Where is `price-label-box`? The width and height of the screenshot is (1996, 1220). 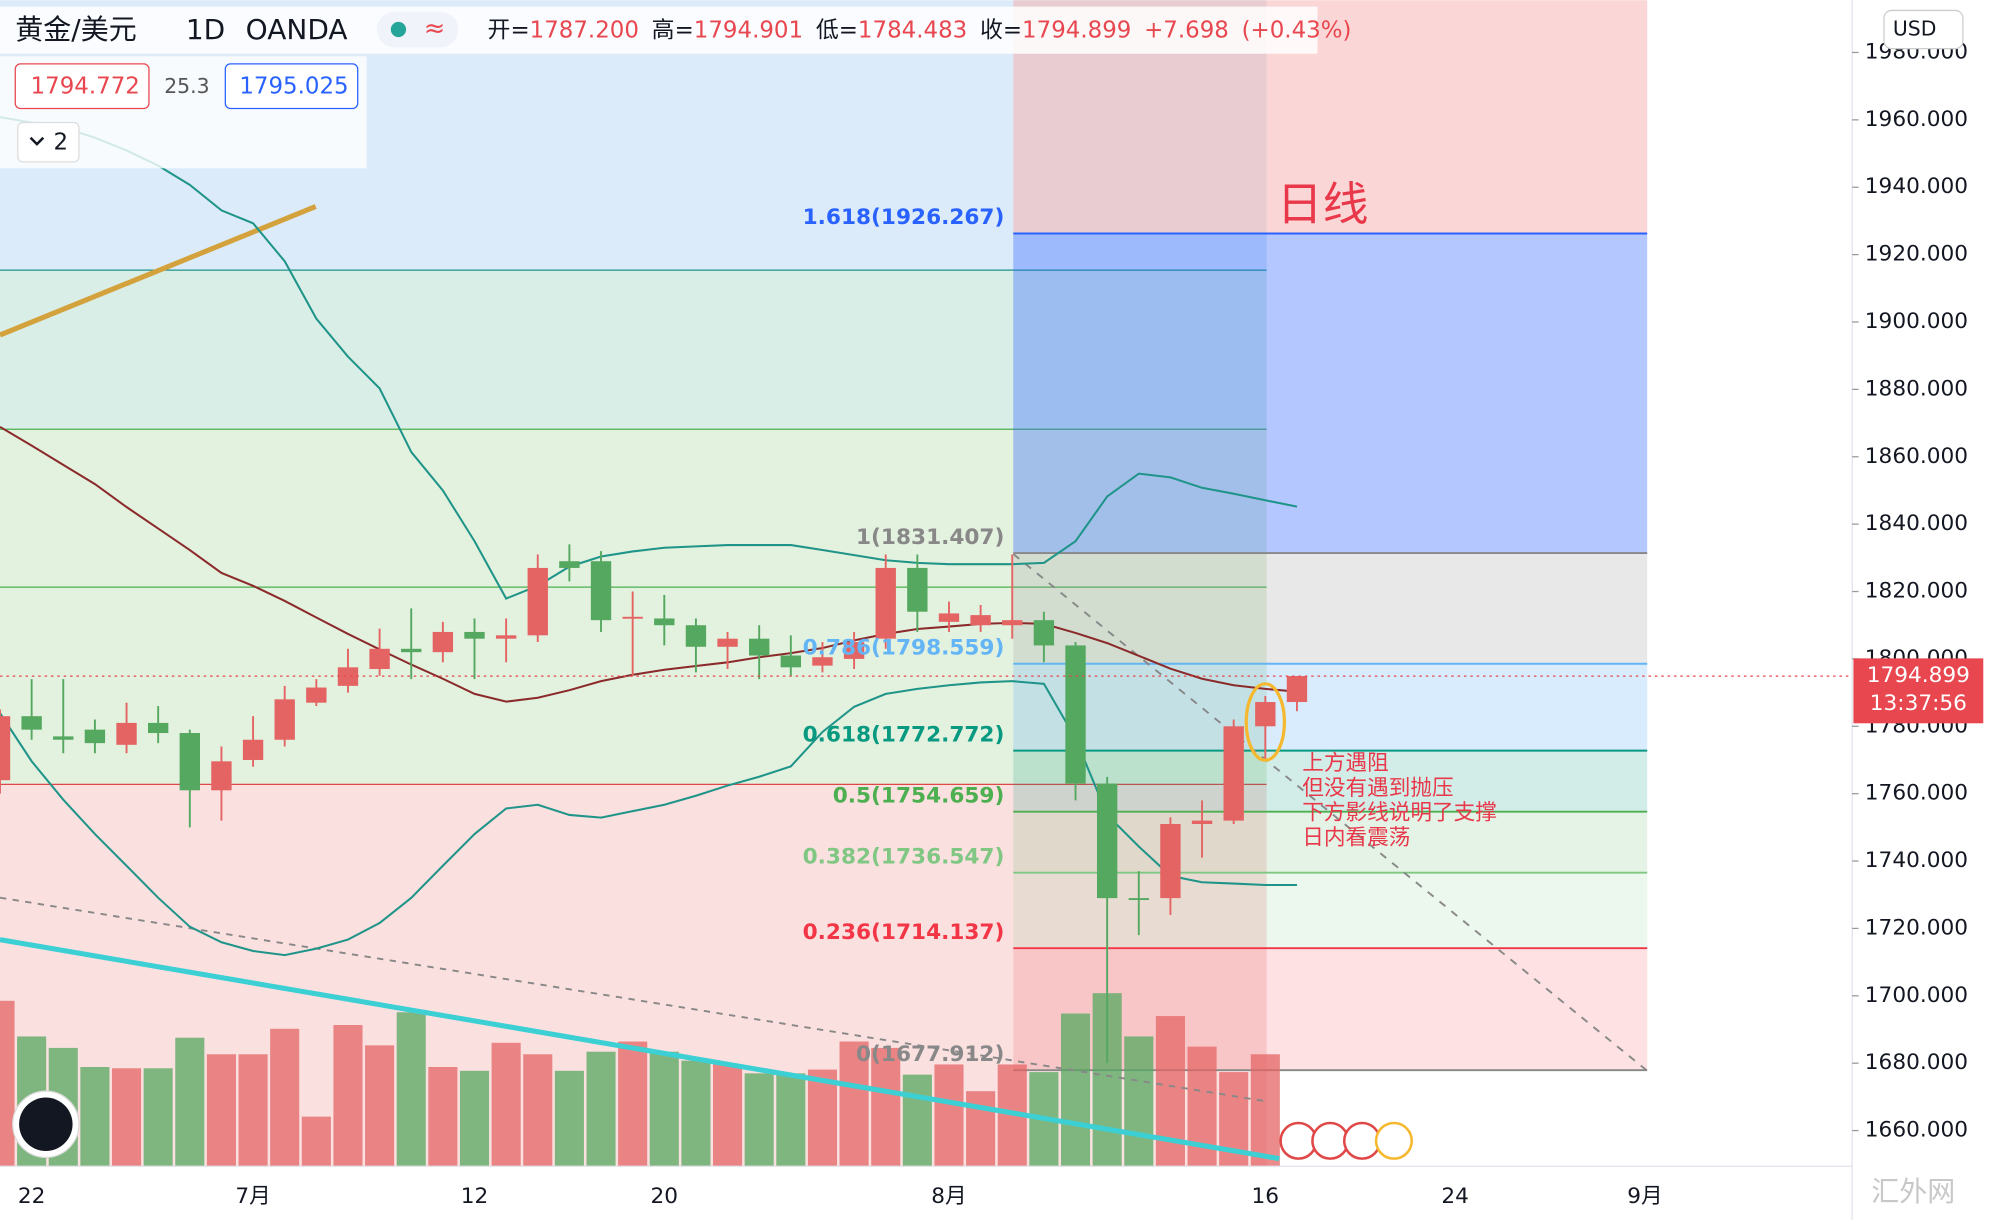
price-label-box is located at coordinates (1918, 691).